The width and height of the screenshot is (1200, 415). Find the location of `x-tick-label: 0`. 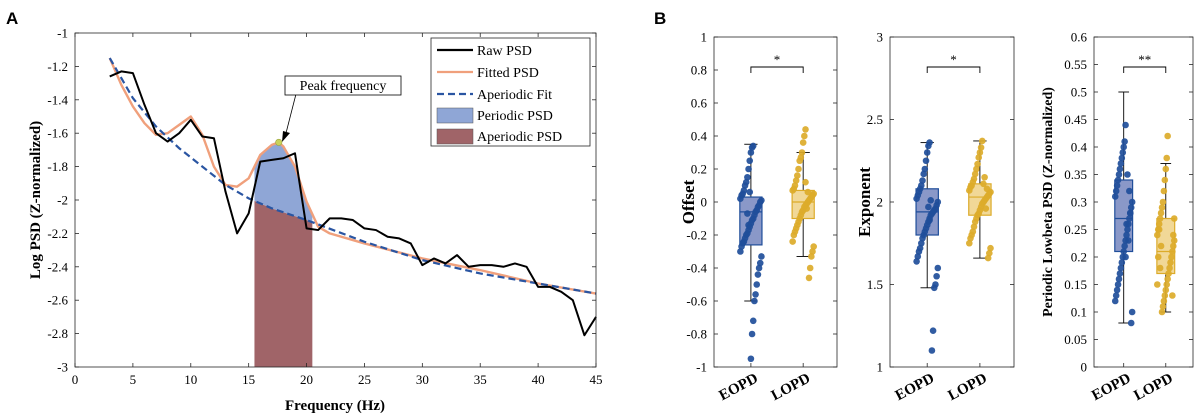

x-tick-label: 0 is located at coordinates (75, 379).